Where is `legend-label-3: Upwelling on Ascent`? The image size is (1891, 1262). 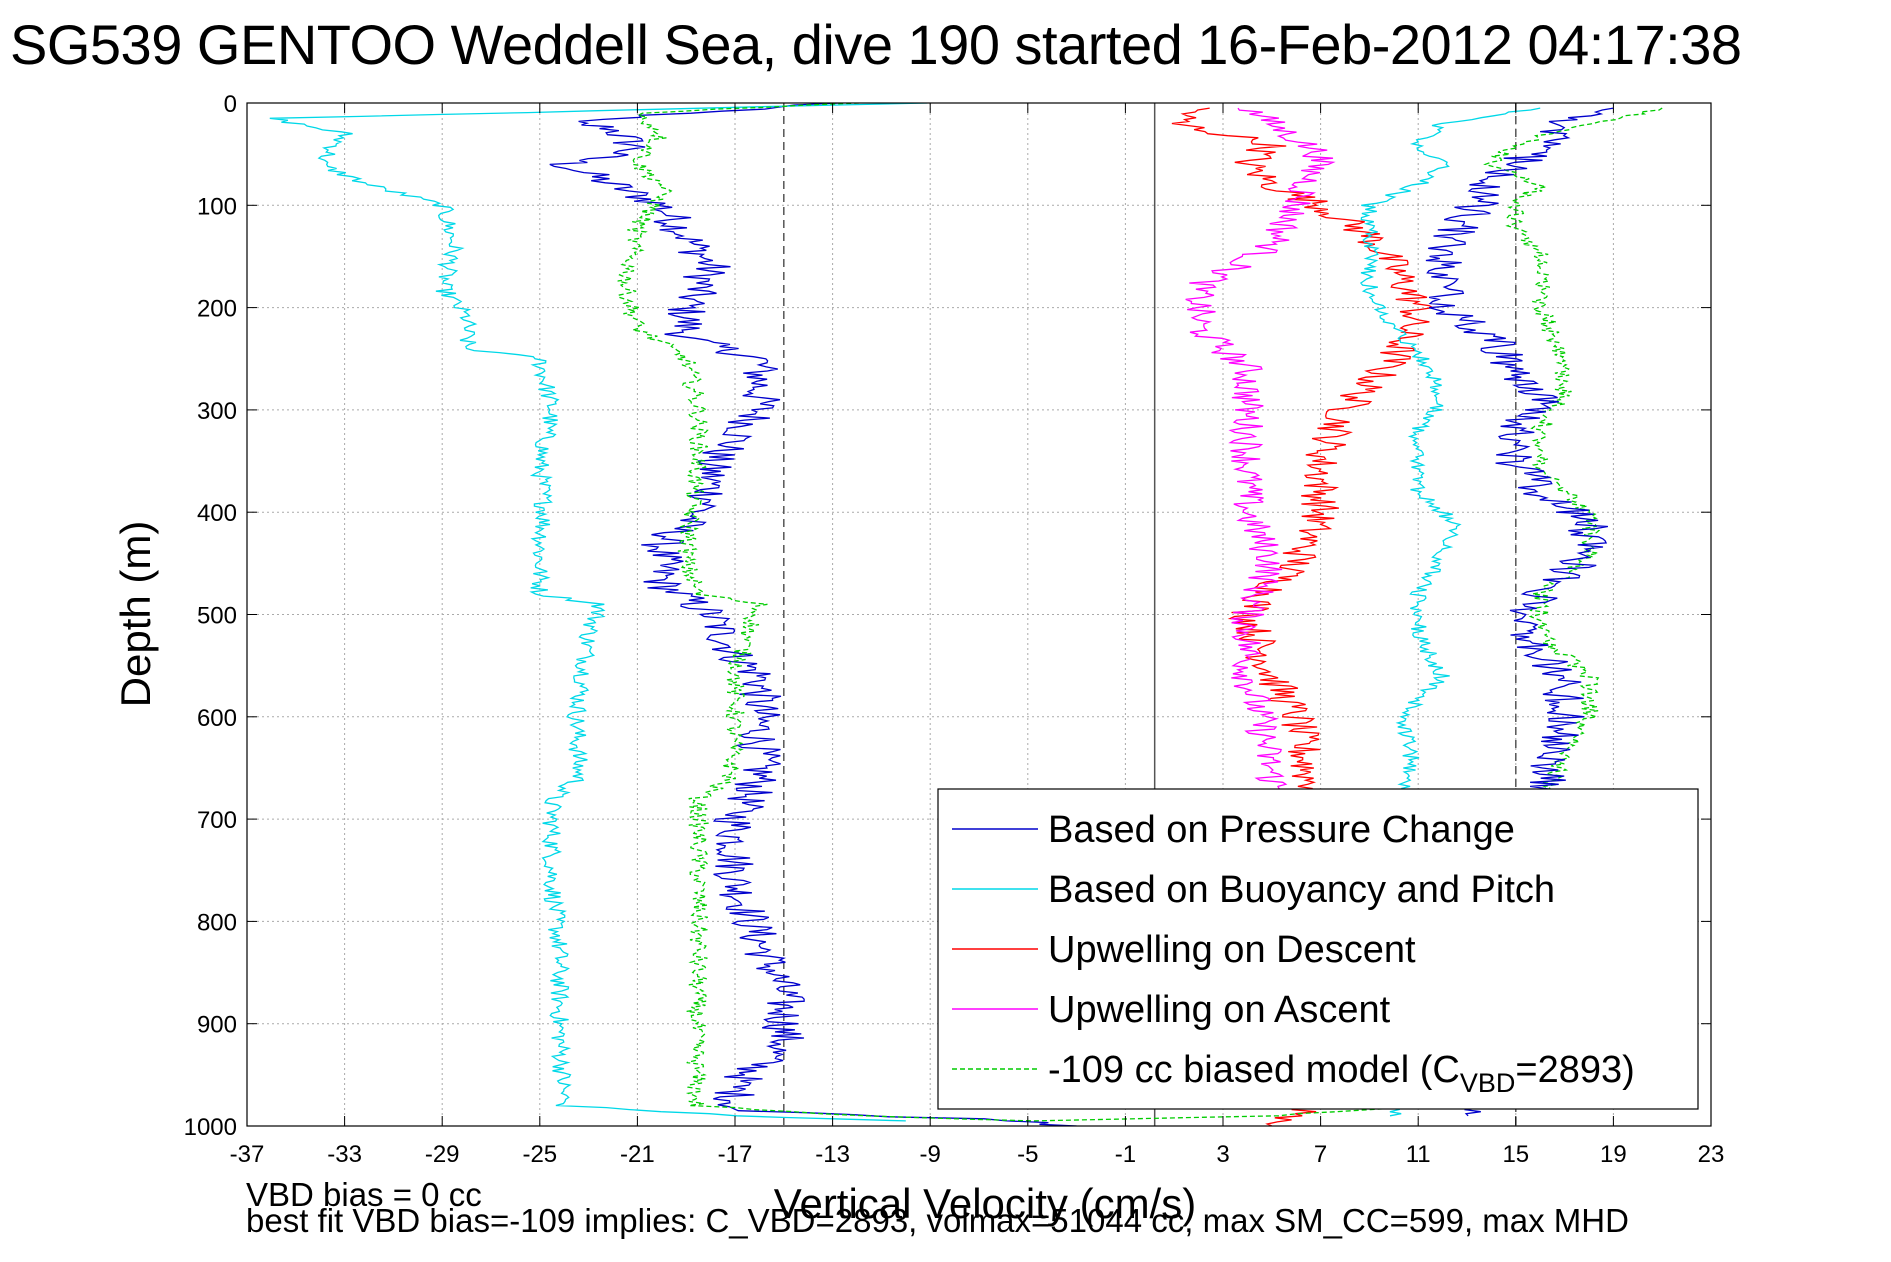
legend-label-3: Upwelling on Ascent is located at coordinates (1219, 1010).